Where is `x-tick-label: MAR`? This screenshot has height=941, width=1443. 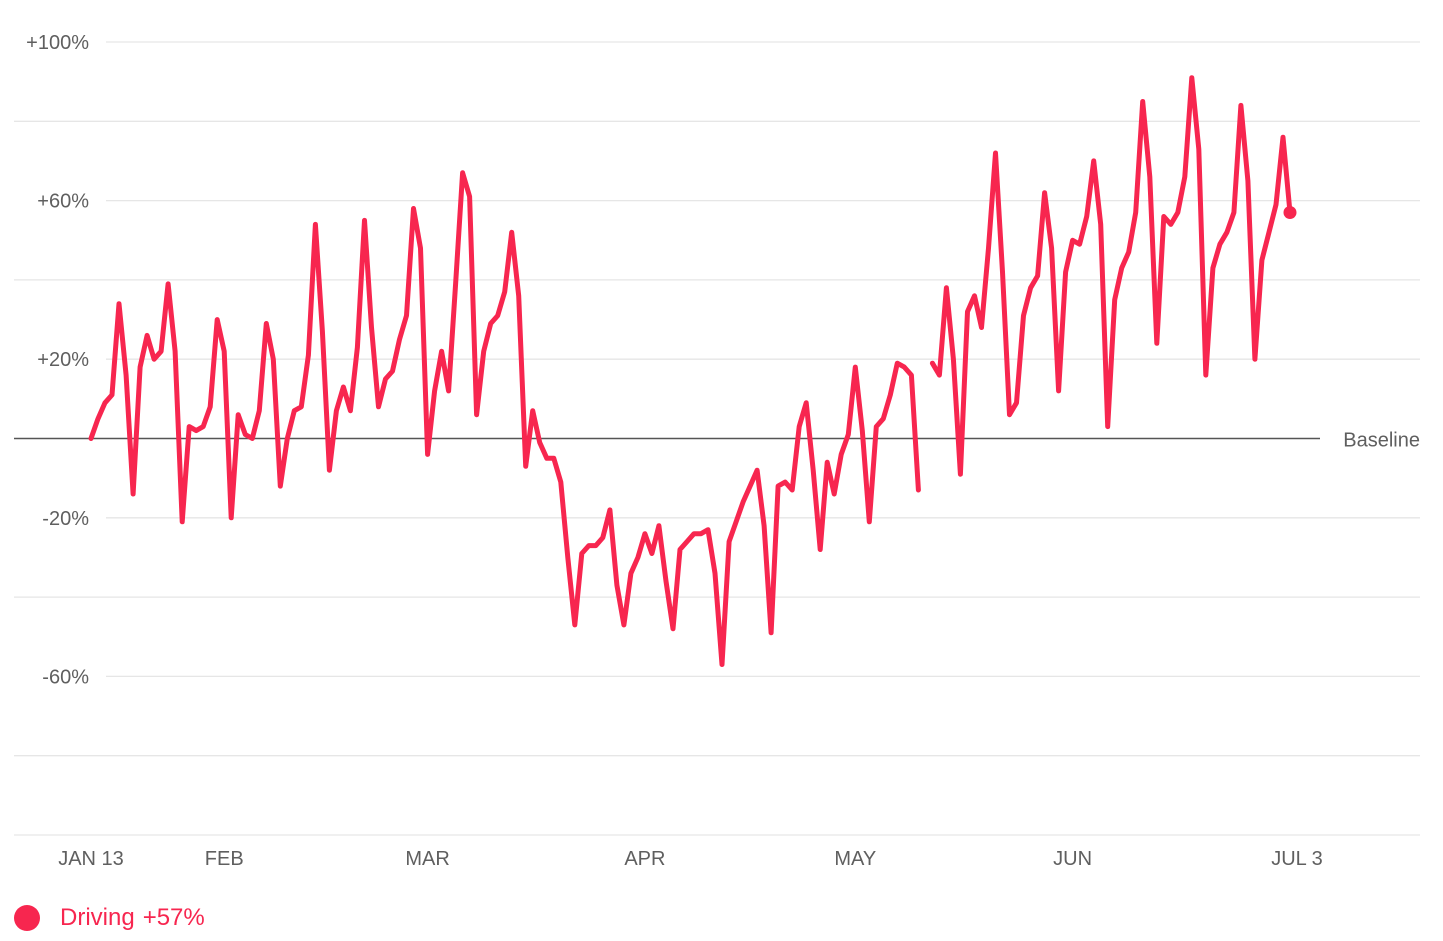
x-tick-label: MAR is located at coordinates (427, 859).